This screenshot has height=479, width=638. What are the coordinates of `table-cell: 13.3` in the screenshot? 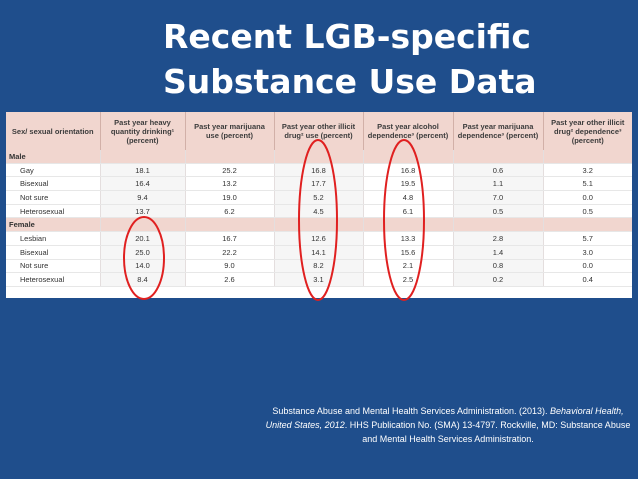 It's located at (407, 238).